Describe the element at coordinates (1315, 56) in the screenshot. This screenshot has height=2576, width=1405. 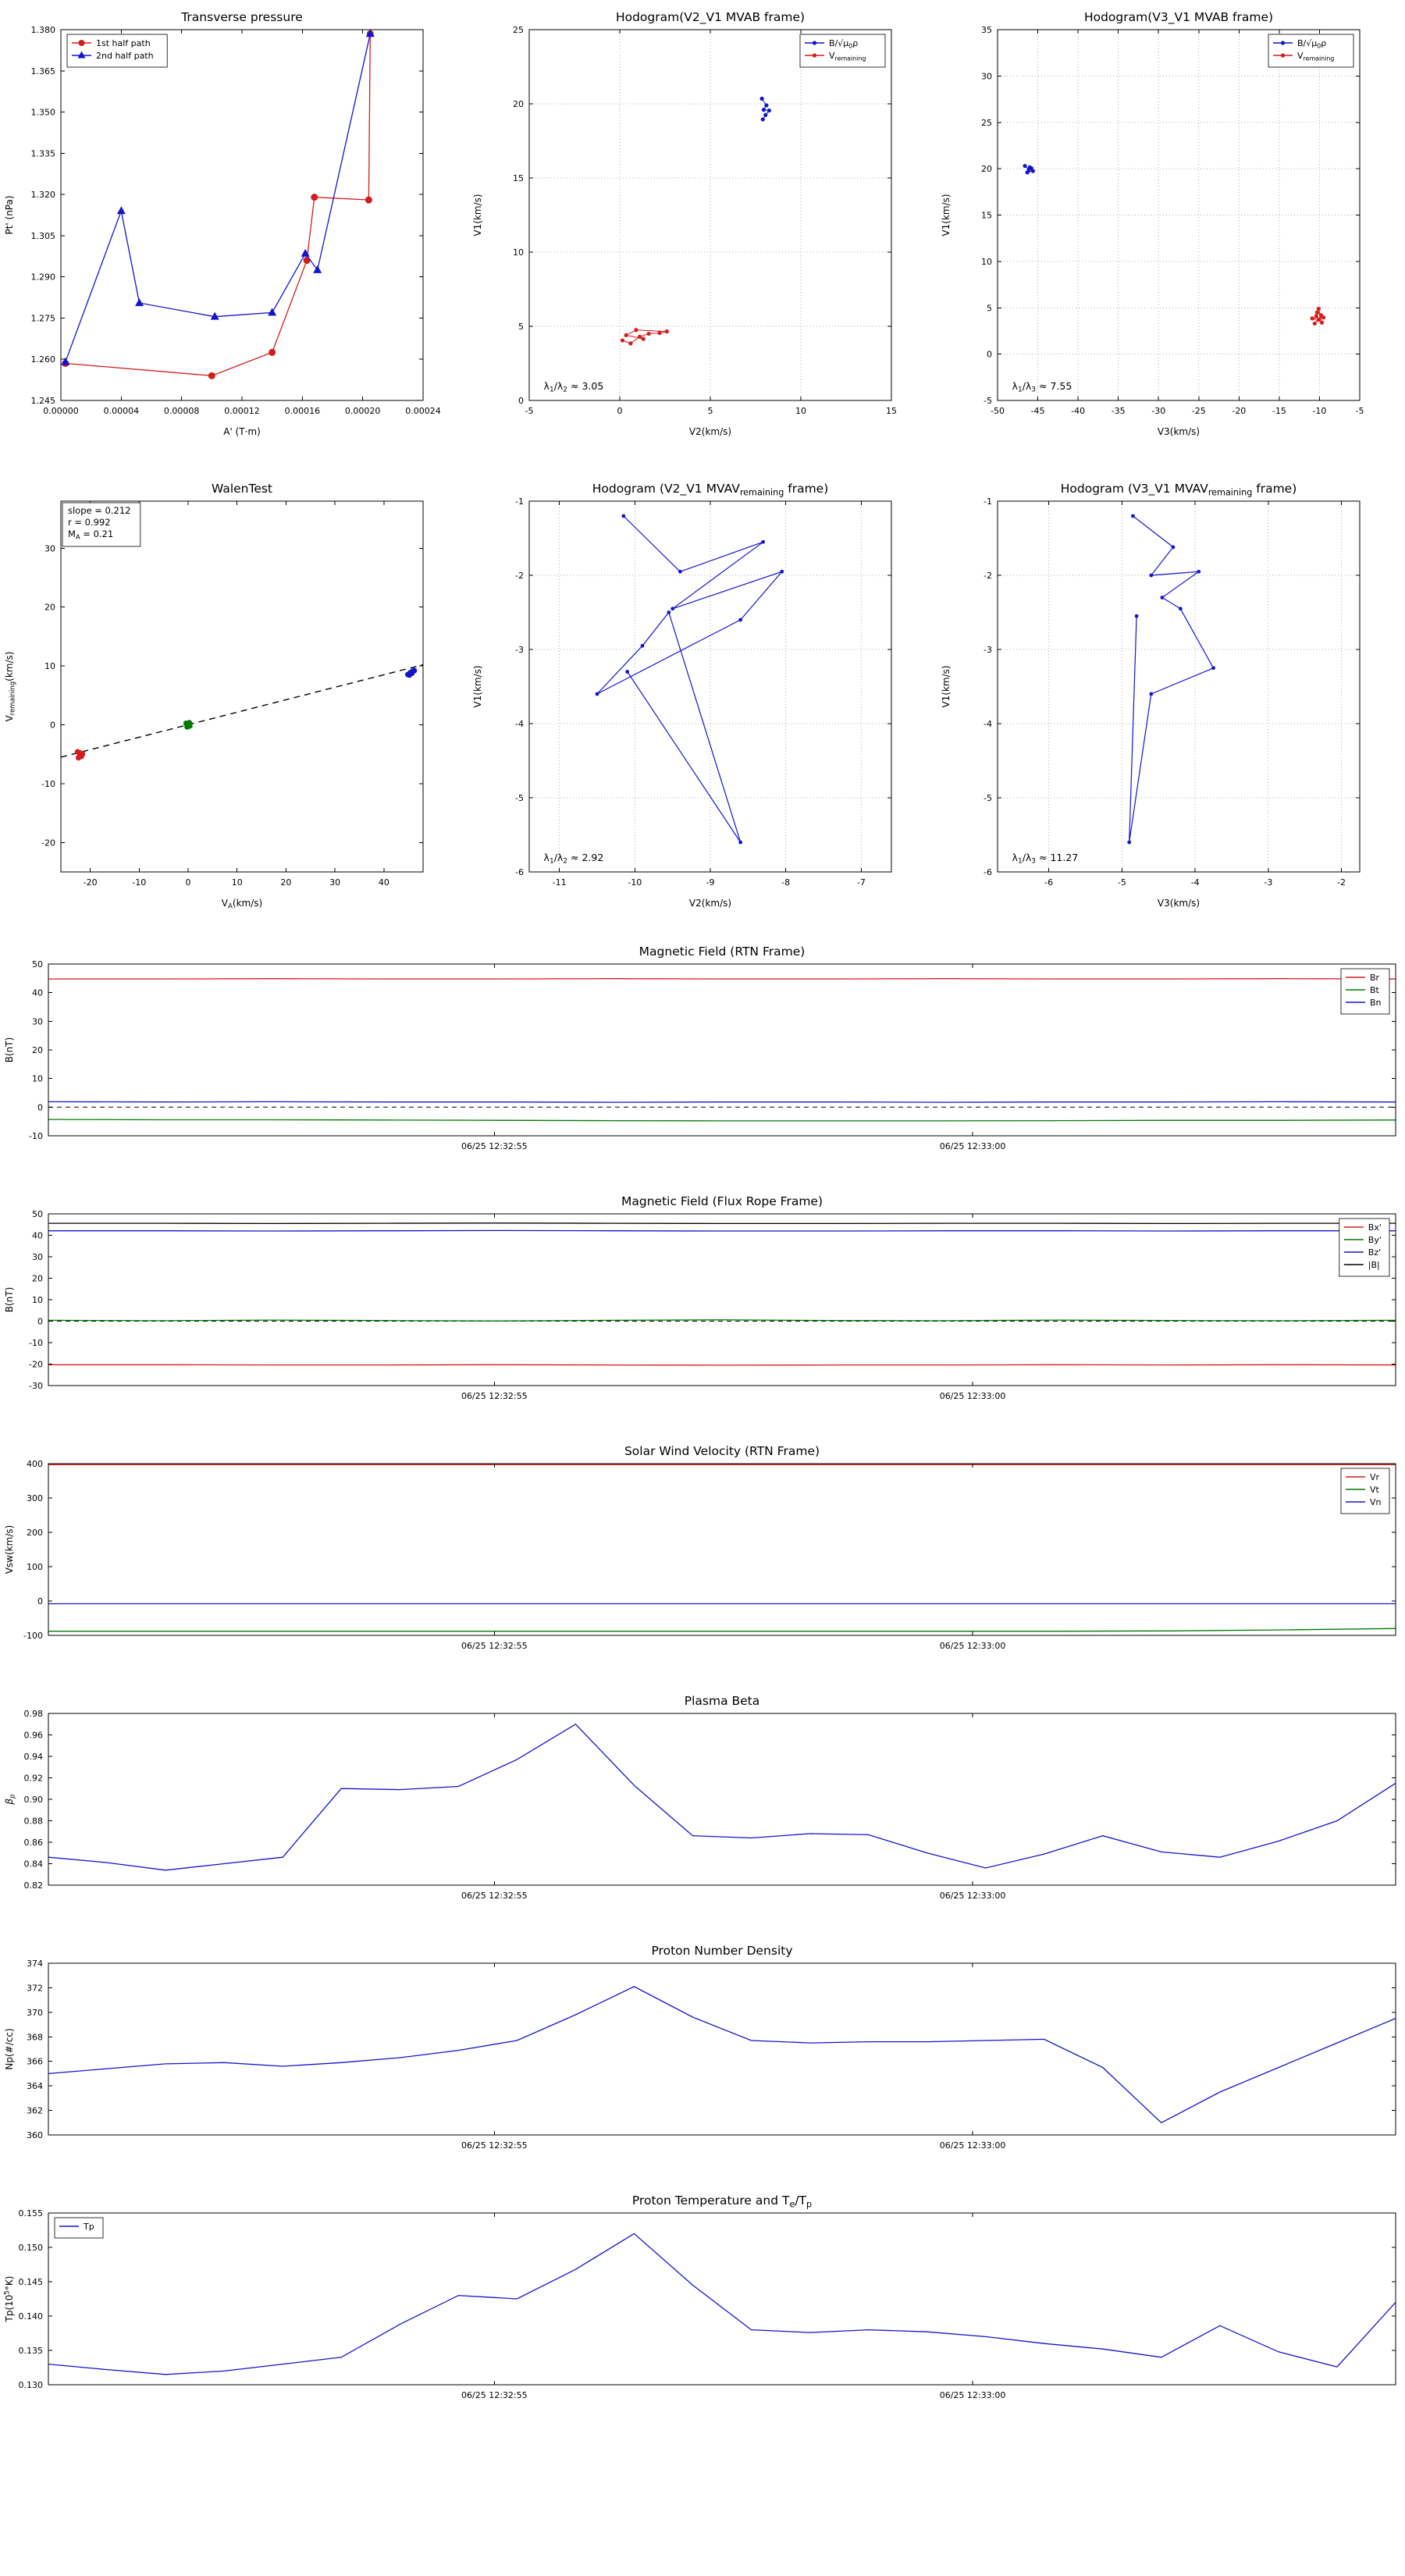
I see `svg-text: Vremaining` at that location.